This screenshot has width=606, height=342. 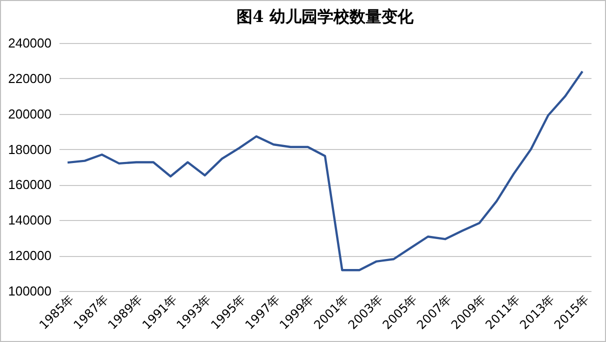 I want to click on y-tick-label: 100000, so click(x=30, y=291).